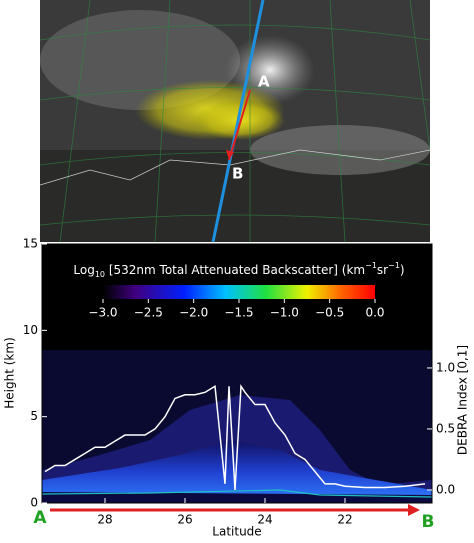  Describe the element at coordinates (238, 313) in the screenshot. I see `colorbar-tick-label: −1.5` at that location.